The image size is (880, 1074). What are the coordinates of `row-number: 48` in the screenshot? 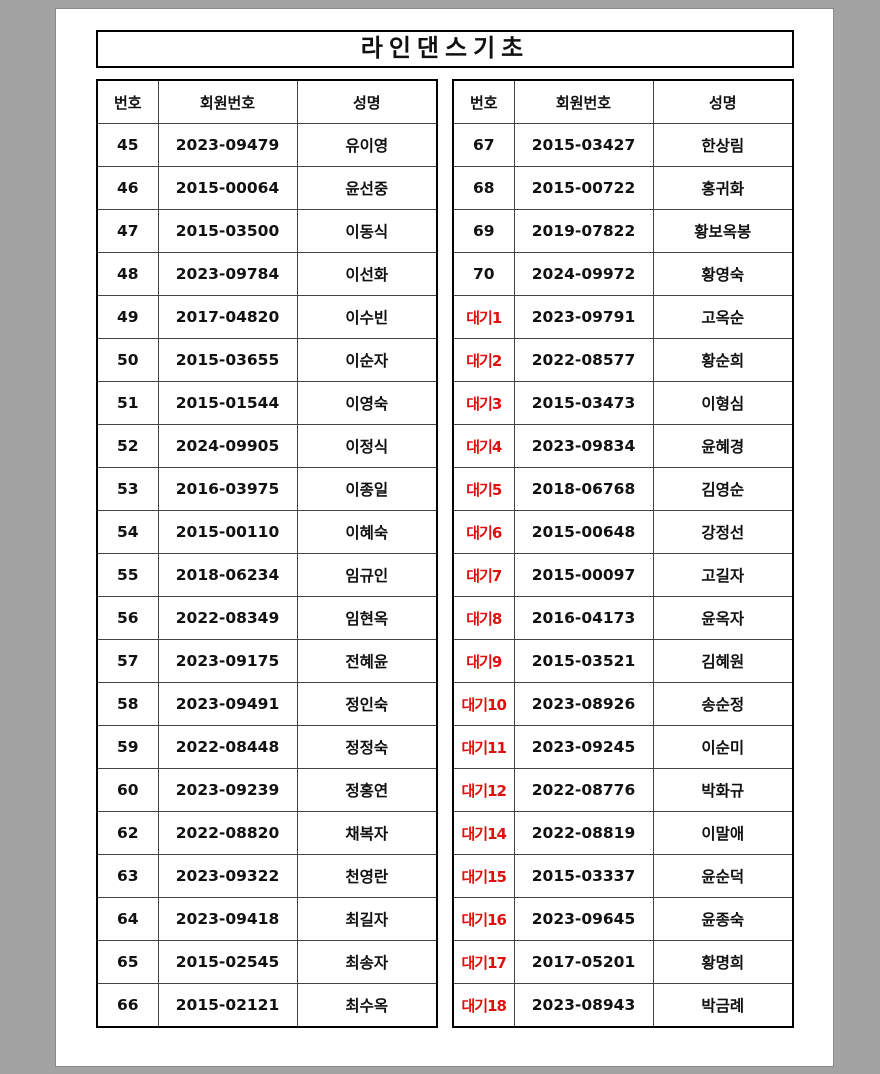 It's located at (127, 274).